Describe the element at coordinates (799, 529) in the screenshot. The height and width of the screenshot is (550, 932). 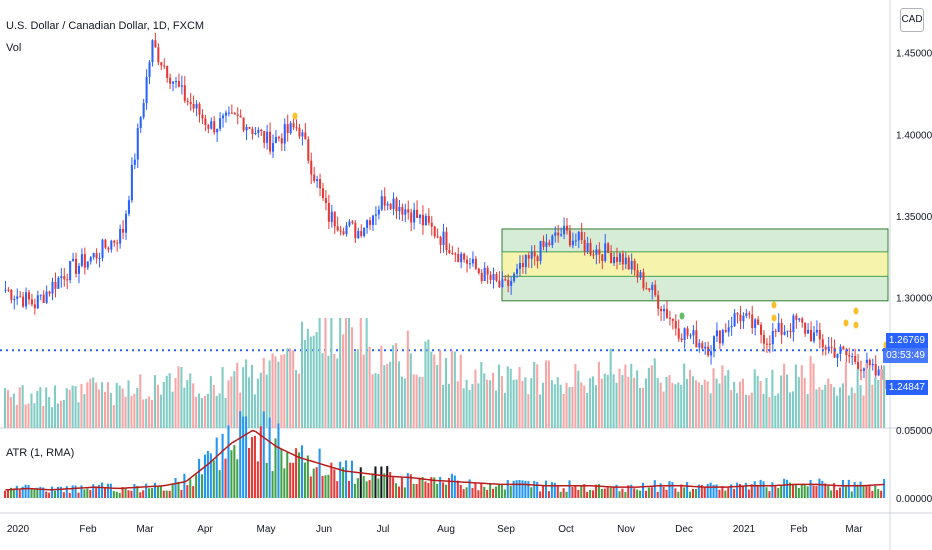
I see `time-tick-label: Feb` at that location.